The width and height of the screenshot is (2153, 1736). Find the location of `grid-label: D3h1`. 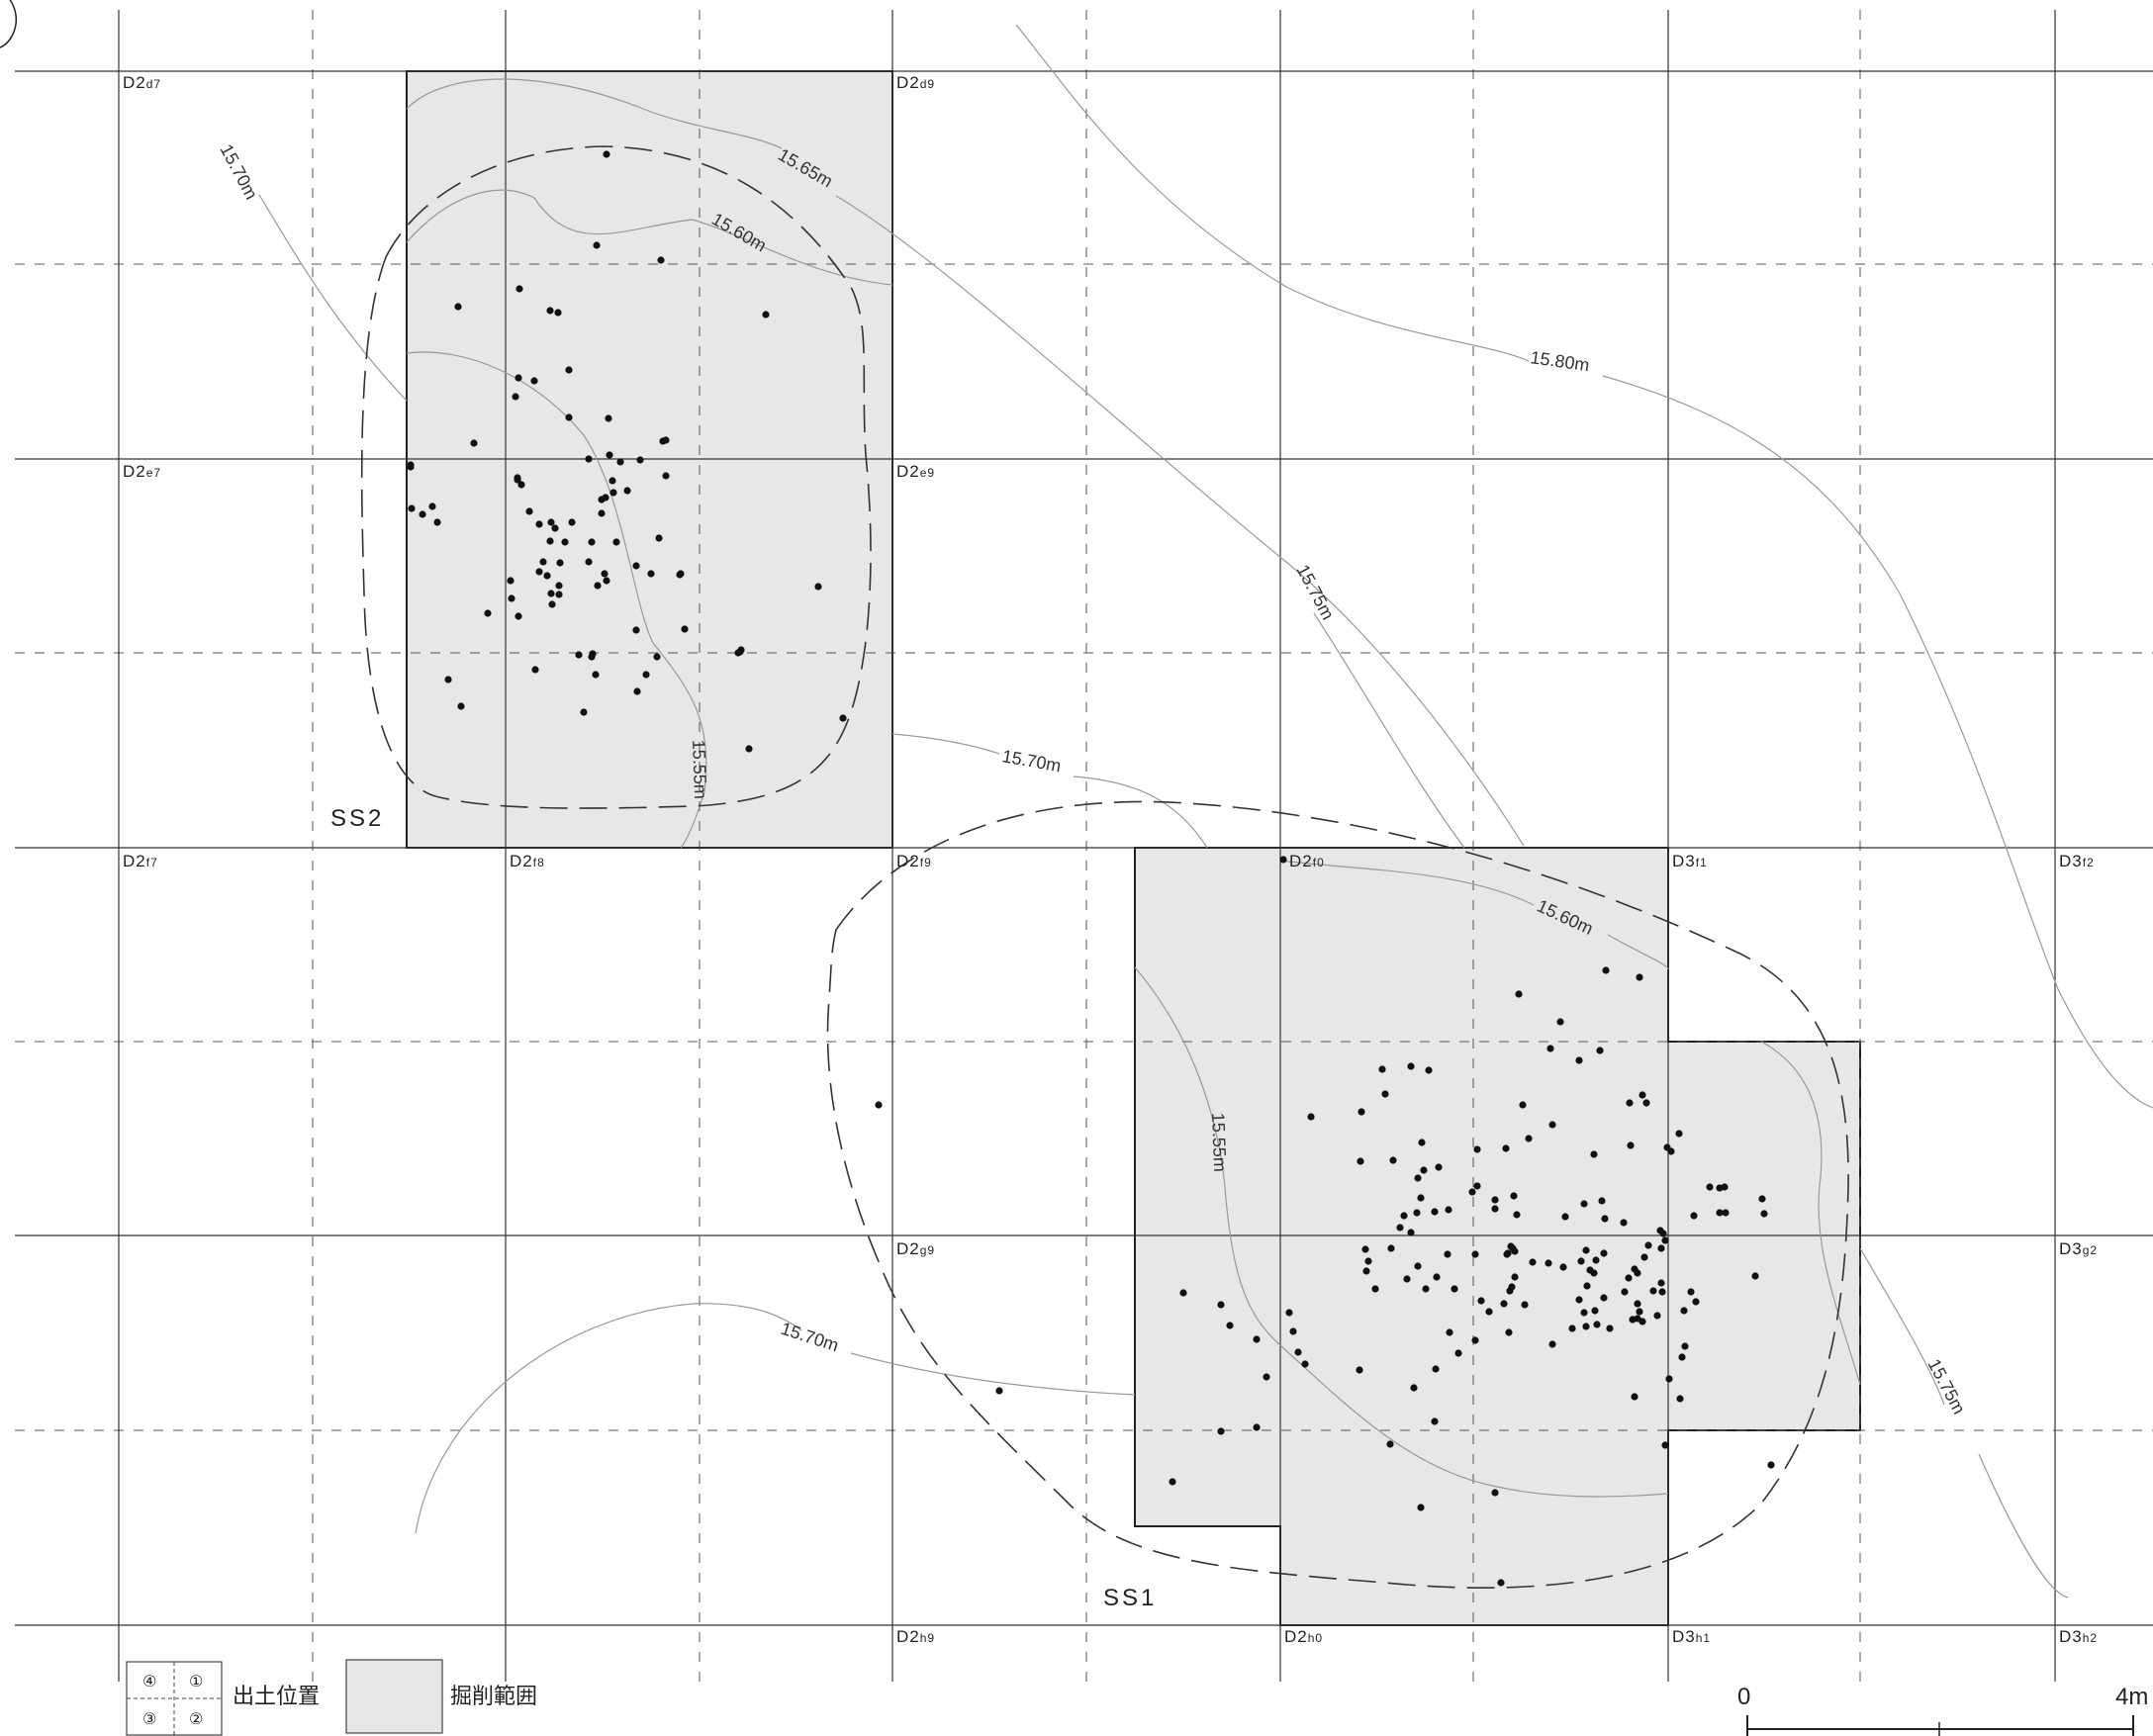

grid-label: D3h1 is located at coordinates (1691, 1636).